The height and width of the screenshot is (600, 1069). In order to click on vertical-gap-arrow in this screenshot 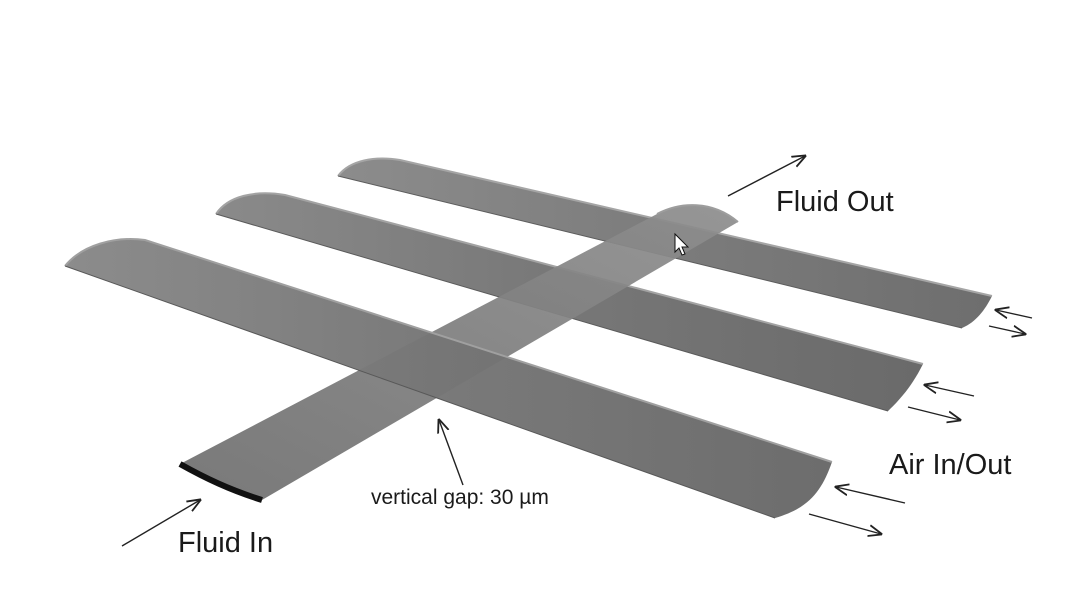, I will do `click(451, 453)`.